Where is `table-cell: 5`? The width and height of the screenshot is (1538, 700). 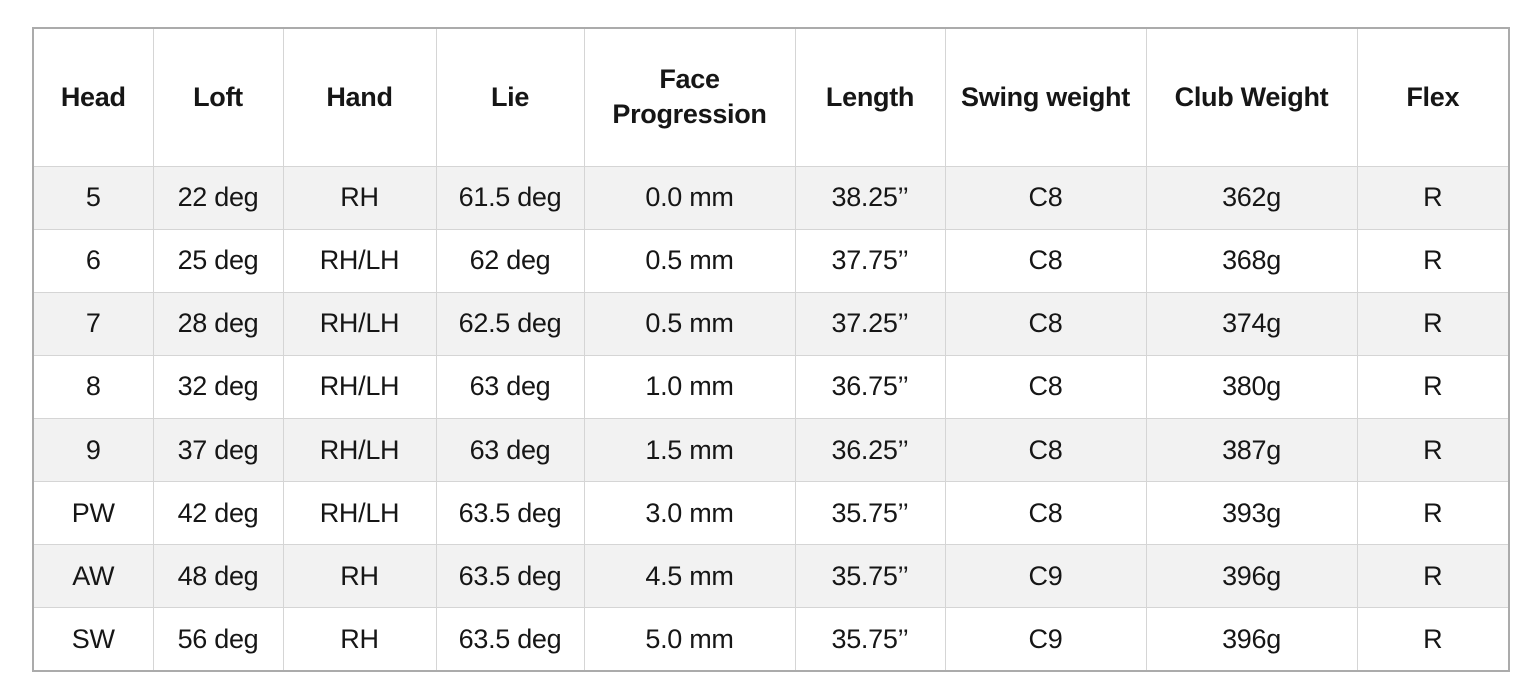
table-cell: 5 is located at coordinates (93, 197).